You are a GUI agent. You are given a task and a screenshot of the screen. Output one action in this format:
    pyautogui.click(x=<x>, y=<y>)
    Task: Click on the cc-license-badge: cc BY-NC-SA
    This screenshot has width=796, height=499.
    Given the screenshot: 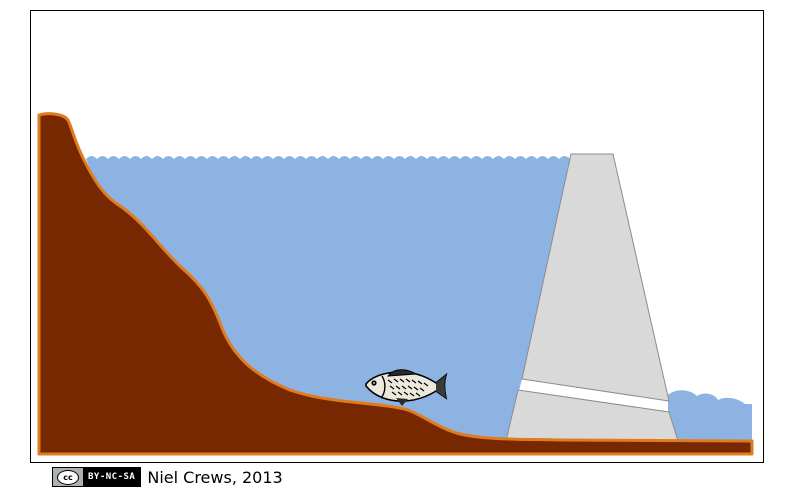 What is the action you would take?
    pyautogui.click(x=97, y=477)
    